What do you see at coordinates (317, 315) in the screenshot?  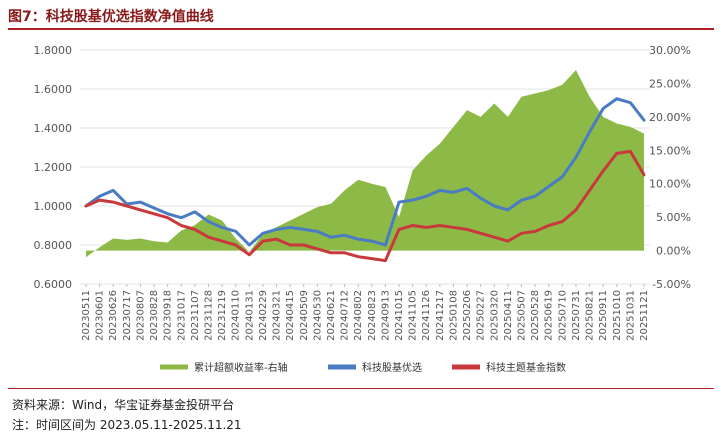 I see `x-tick-label: 20240530` at bounding box center [317, 315].